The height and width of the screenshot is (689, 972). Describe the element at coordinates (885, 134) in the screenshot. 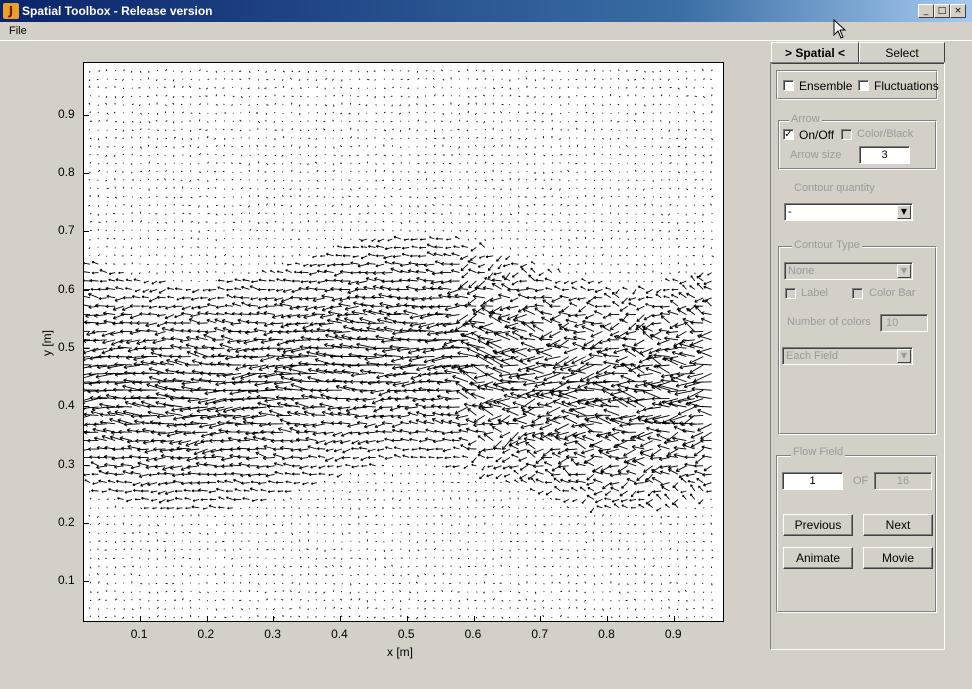

I see `arrow-color-label: Color/Black` at that location.